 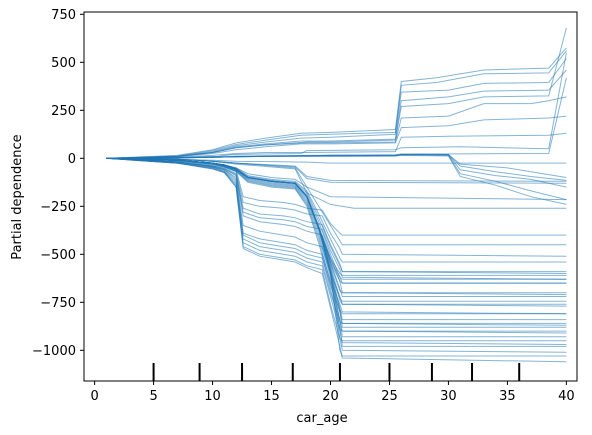 I want to click on decile-rug, so click(x=336, y=372).